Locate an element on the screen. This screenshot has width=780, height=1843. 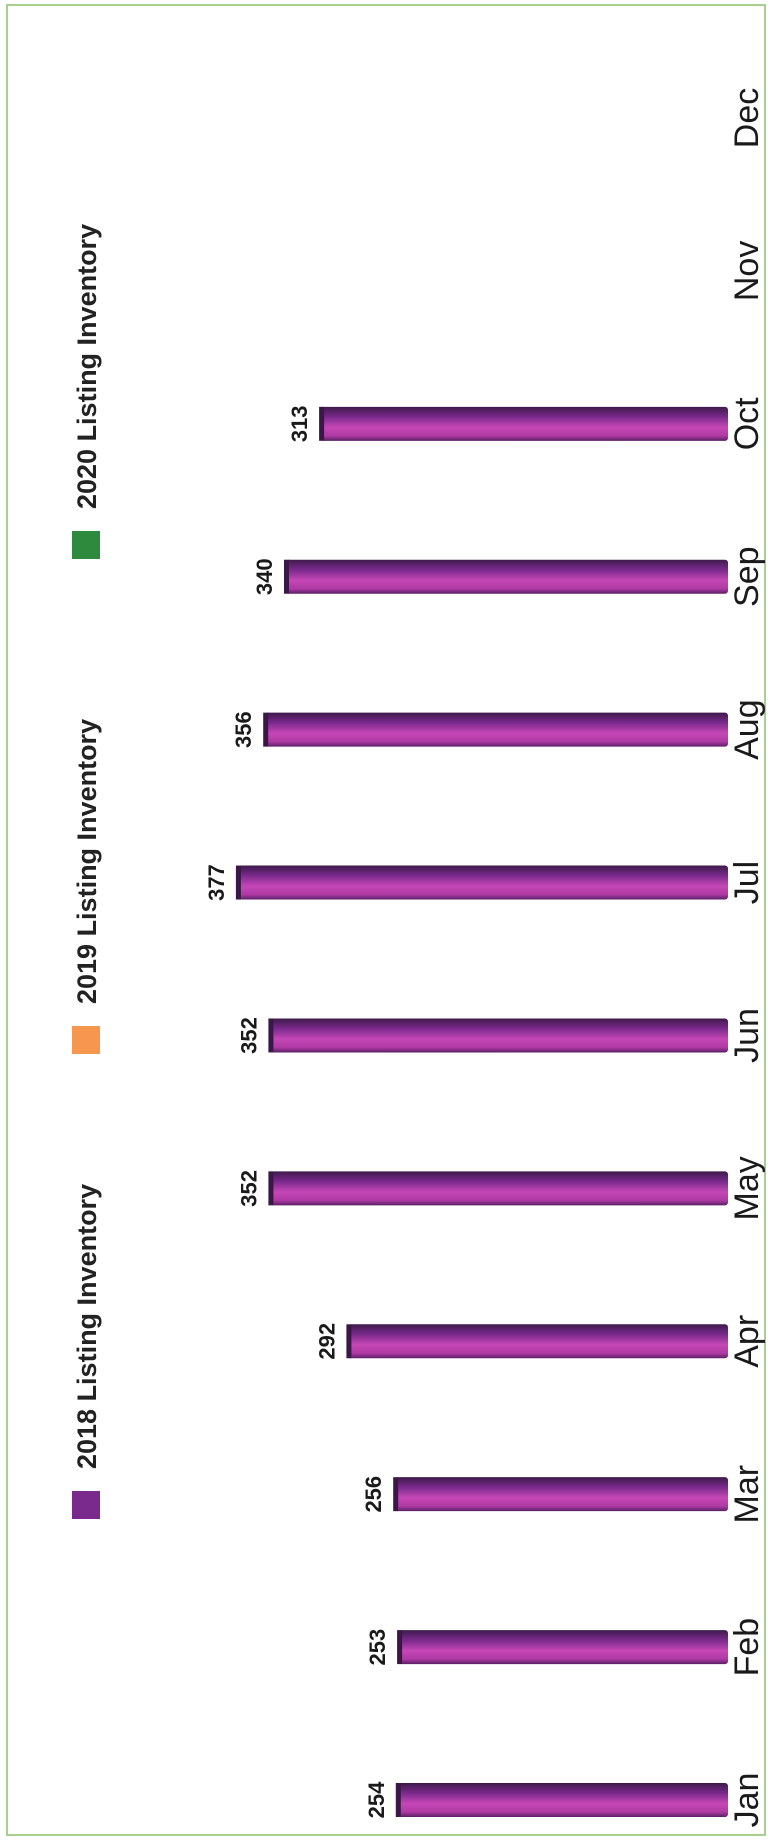
legend-item-1: 2018 Listing Inventory is located at coordinates (87, 1351).